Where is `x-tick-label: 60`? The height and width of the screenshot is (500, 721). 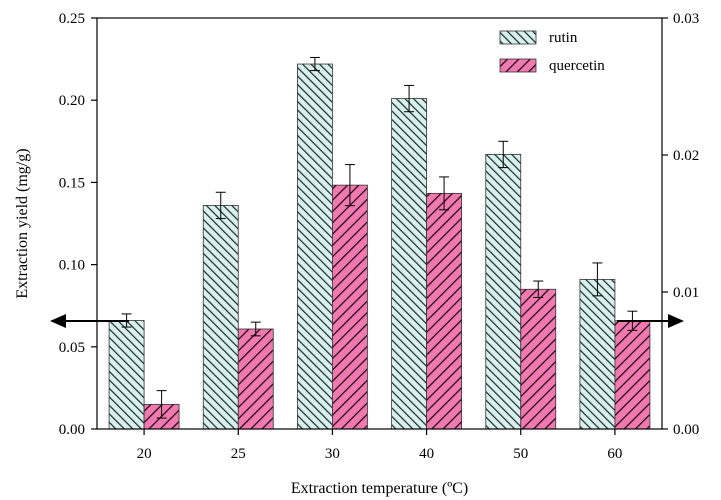
x-tick-label: 60 is located at coordinates (614, 454).